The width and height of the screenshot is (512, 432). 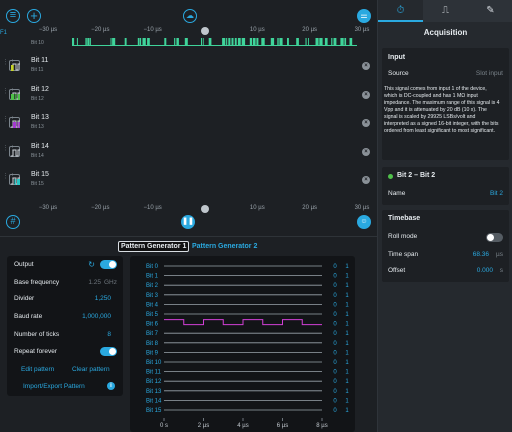 I want to click on group-color-dot, so click(x=390, y=176).